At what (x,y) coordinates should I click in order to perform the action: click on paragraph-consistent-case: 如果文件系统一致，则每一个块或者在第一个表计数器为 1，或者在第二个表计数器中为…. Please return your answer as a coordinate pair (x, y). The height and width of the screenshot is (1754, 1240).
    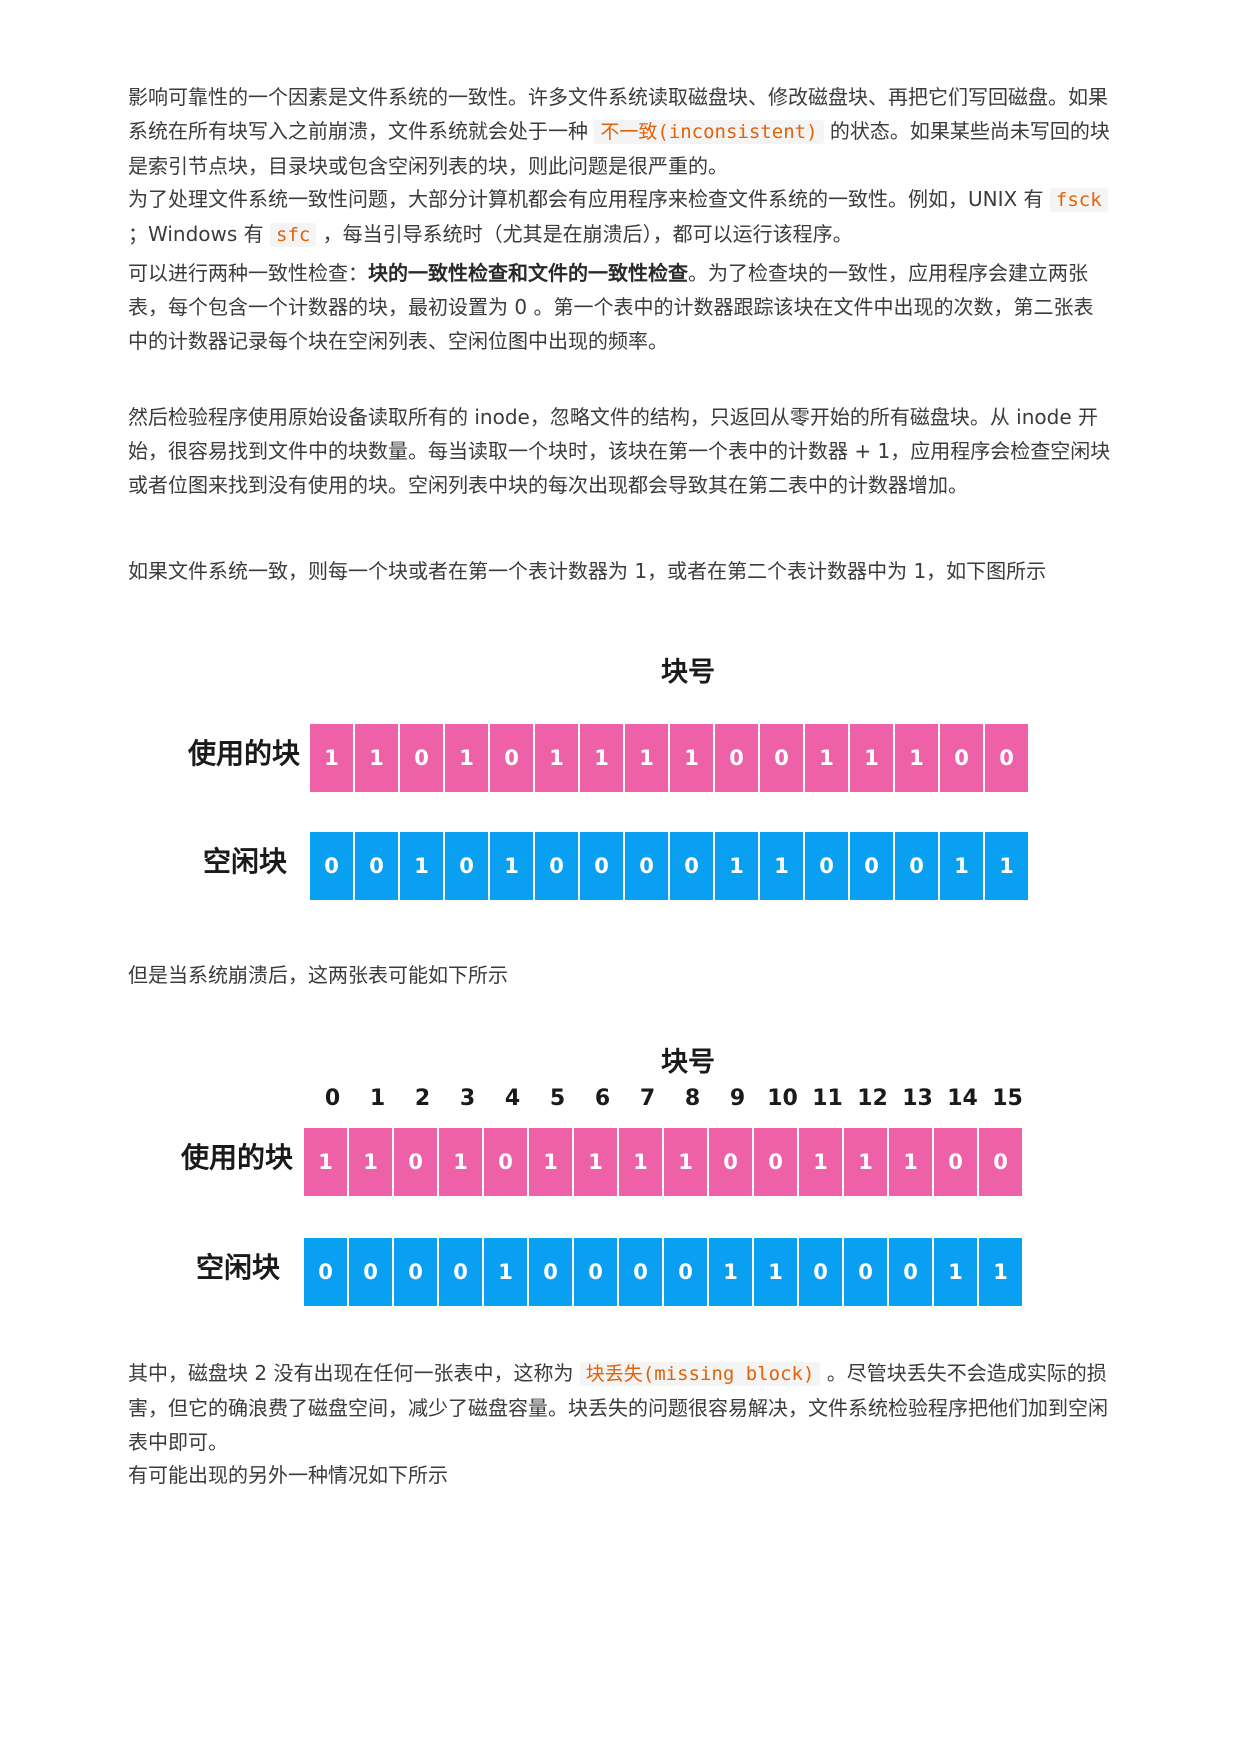
    Looking at the image, I should click on (587, 571).